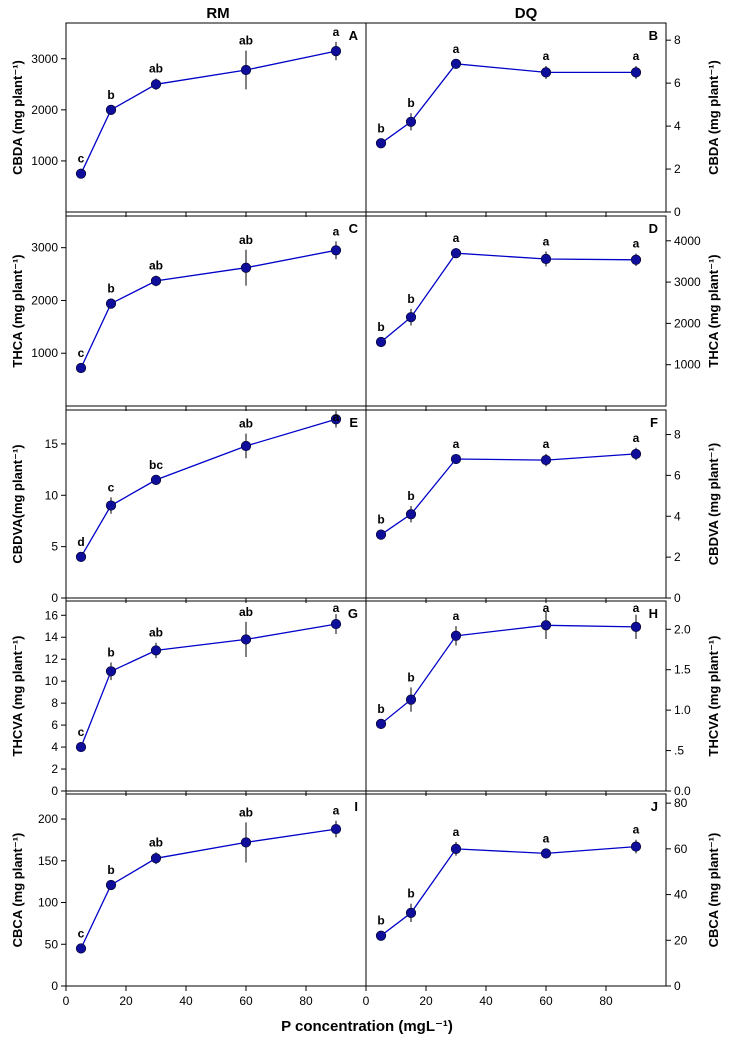 This screenshot has width=729, height=1040. What do you see at coordinates (380, 520) in the screenshot?
I see `panel-f-sig-letter: b` at bounding box center [380, 520].